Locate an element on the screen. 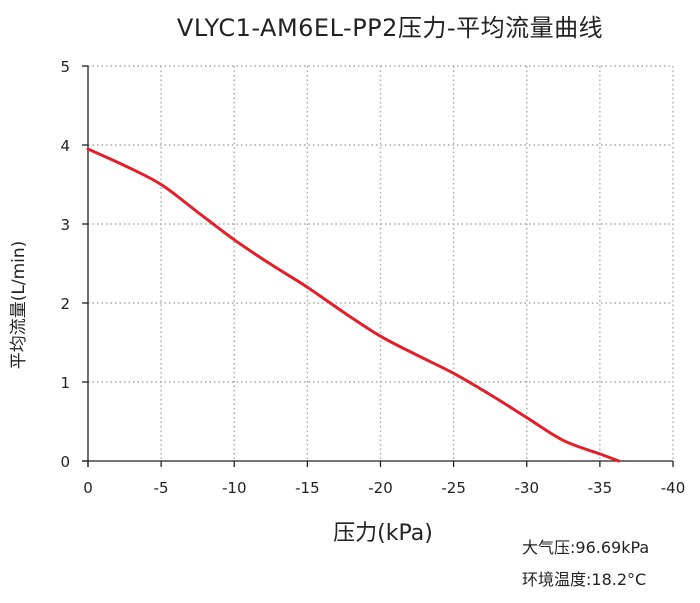 The width and height of the screenshot is (700, 603). environment-temperature-note: 环境温度:18.2°C is located at coordinates (584, 579).